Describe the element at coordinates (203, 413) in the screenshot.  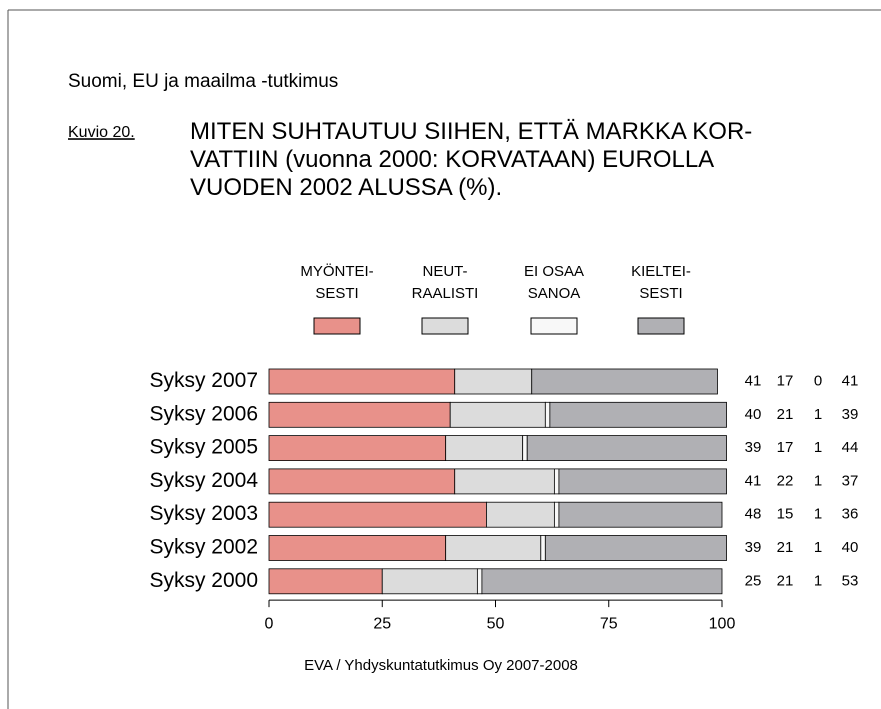
I see `y-tick-label: Syksy 2006` at that location.